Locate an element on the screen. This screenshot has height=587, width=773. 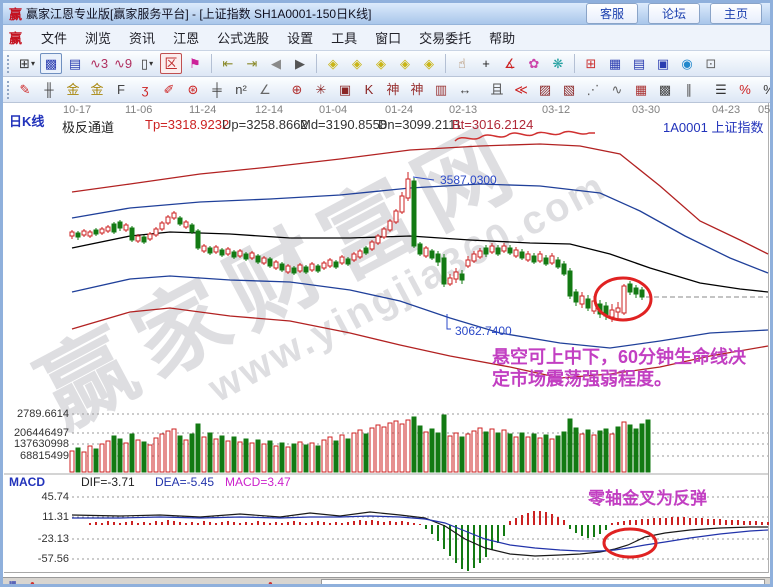
percent-angle-icon: % is located at coordinates (745, 89).